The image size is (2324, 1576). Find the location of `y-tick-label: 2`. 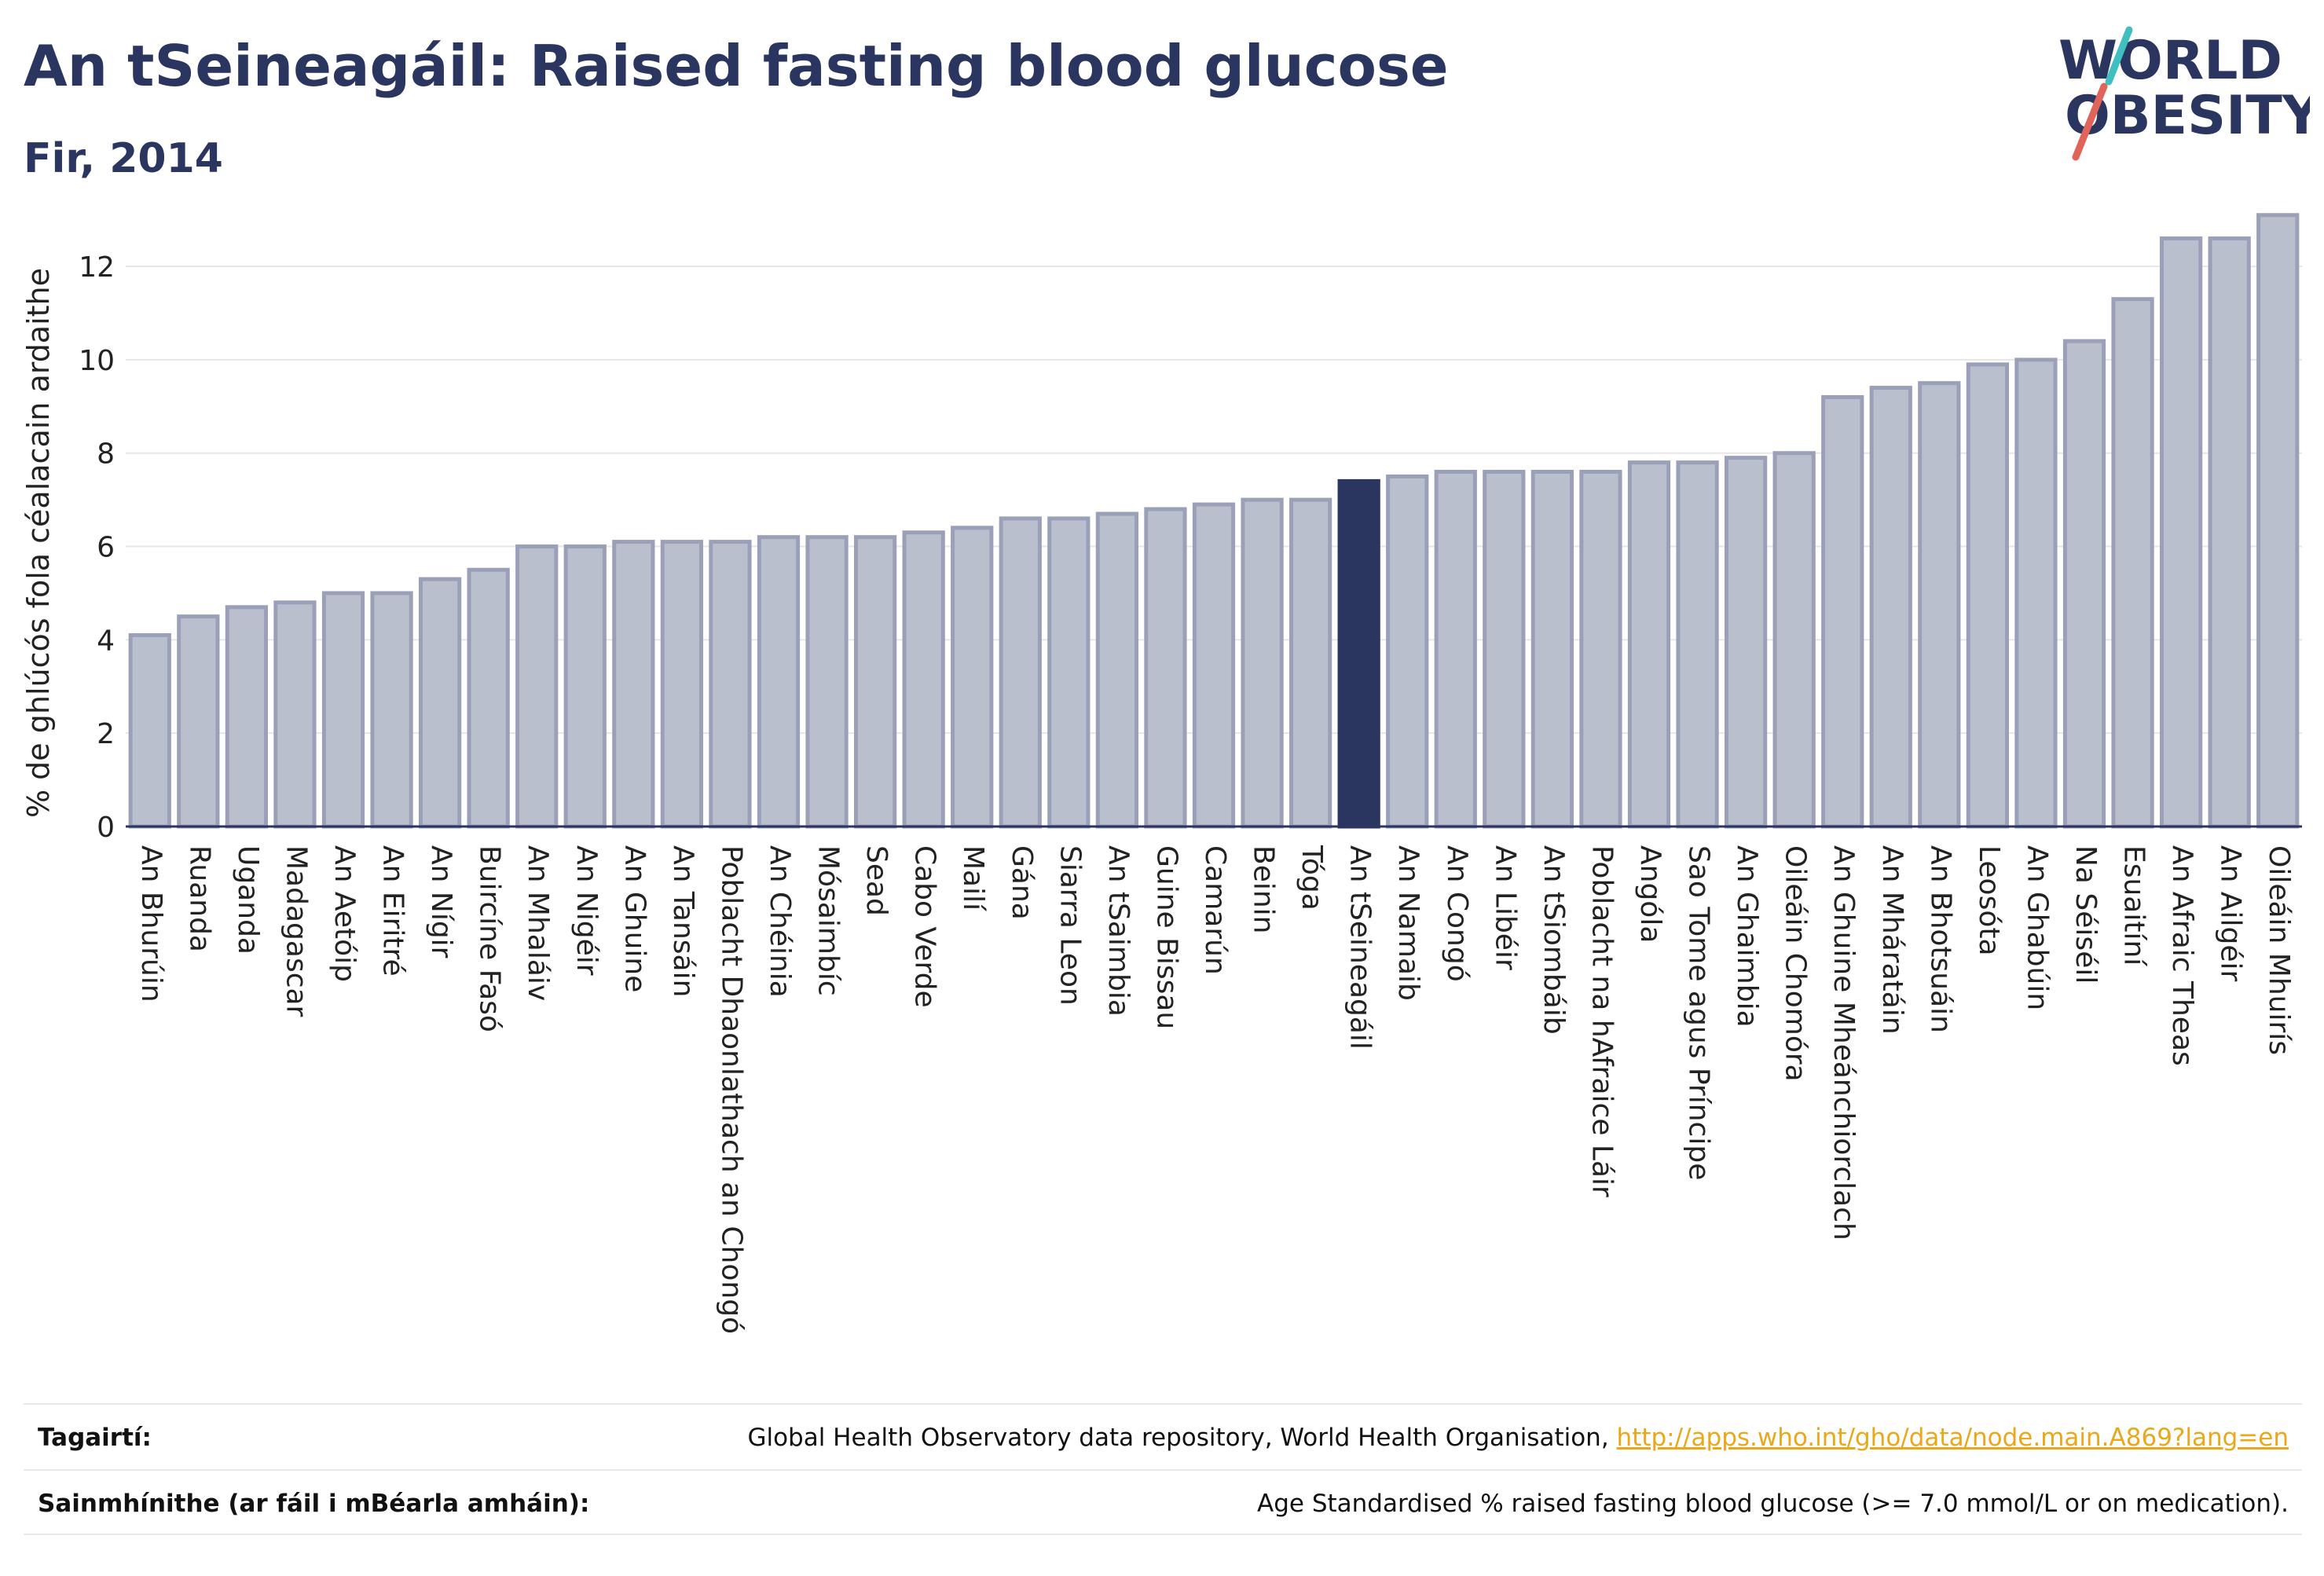

y-tick-label: 2 is located at coordinates (106, 734).